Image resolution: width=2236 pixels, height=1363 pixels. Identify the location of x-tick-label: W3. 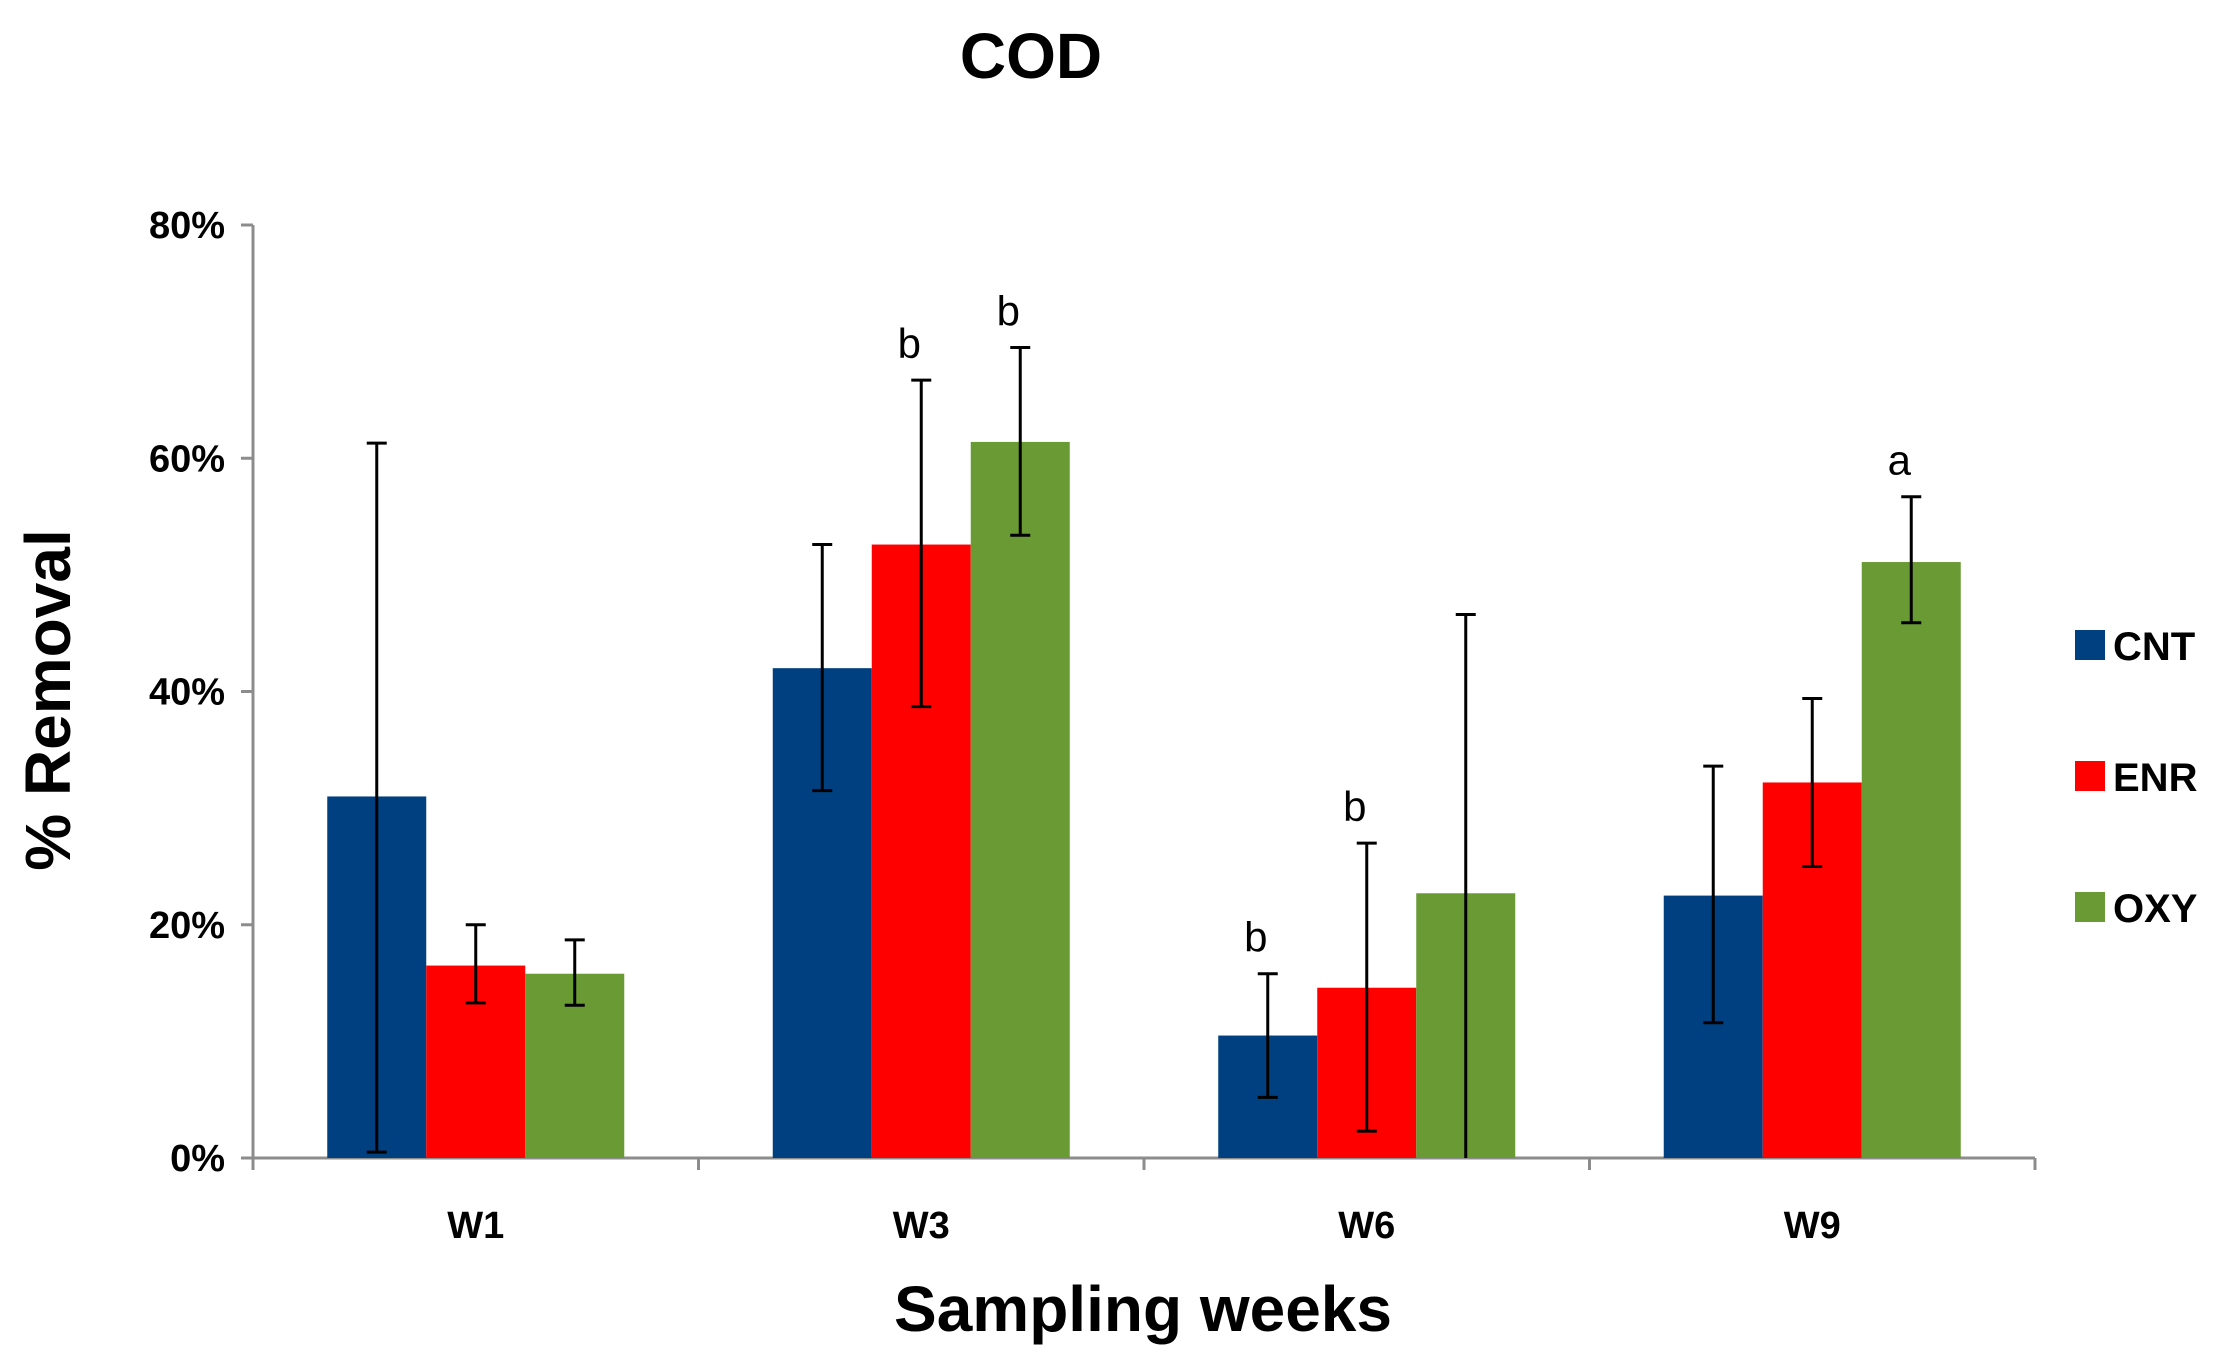
(921, 1226).